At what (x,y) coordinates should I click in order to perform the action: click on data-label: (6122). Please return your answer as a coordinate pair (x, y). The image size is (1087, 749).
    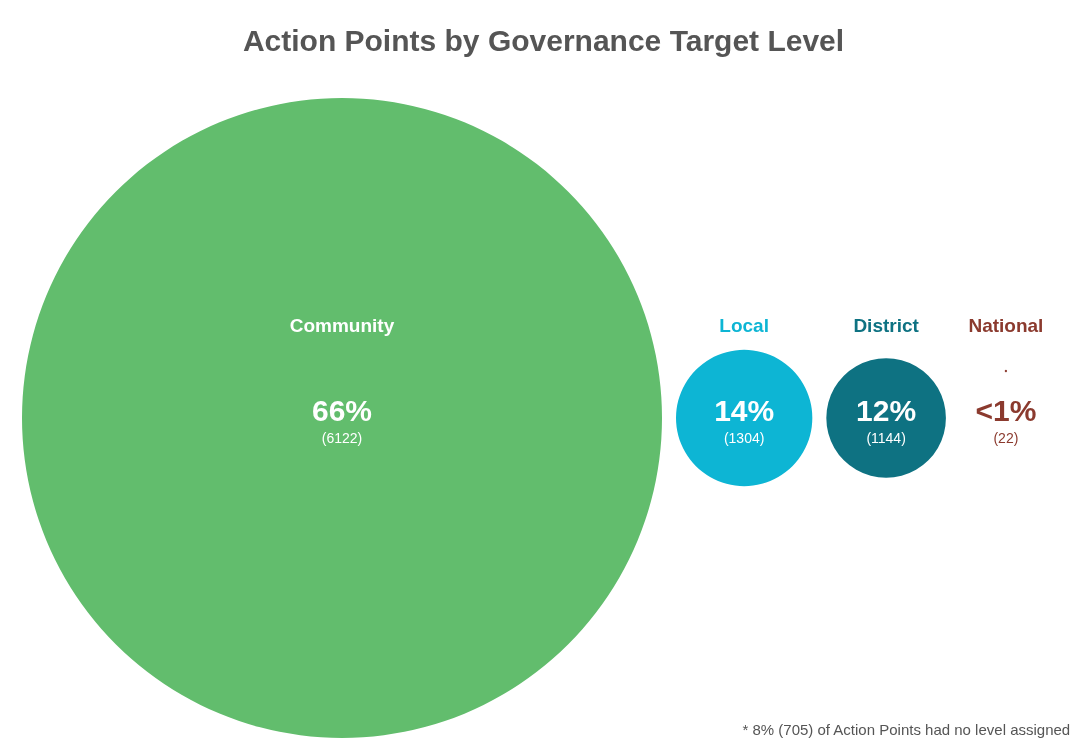
    Looking at the image, I should click on (342, 438).